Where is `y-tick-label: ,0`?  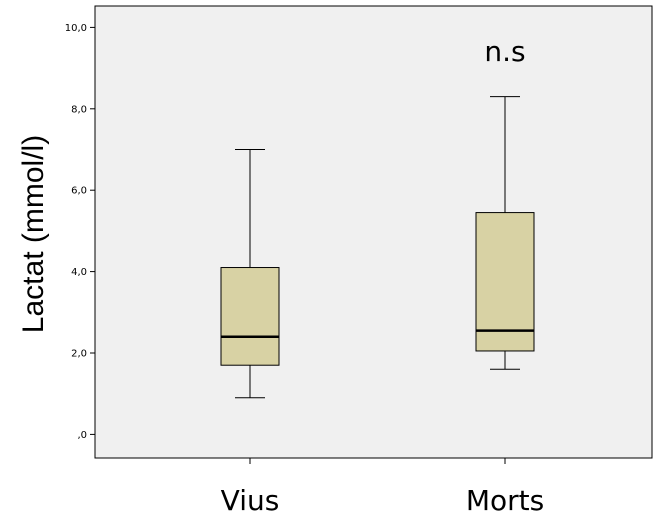 y-tick-label: ,0 is located at coordinates (82, 435).